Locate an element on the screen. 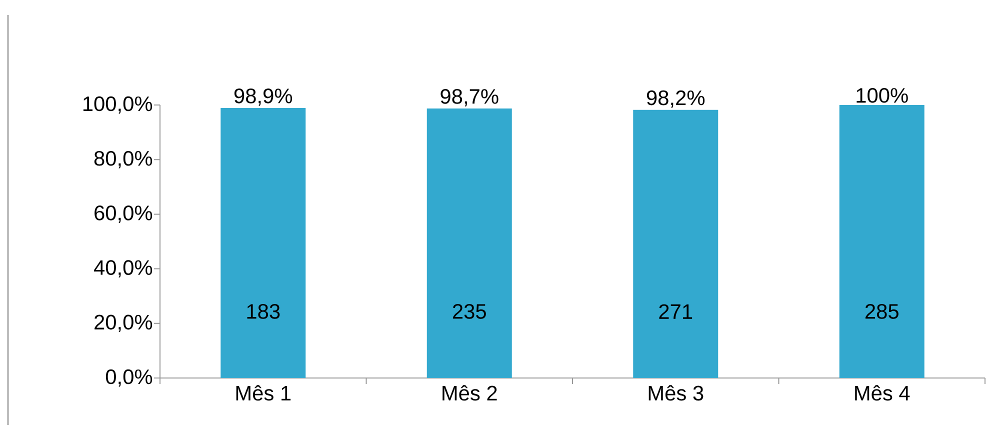 This screenshot has width=990, height=435. data-label: 98,2% is located at coordinates (675, 99).